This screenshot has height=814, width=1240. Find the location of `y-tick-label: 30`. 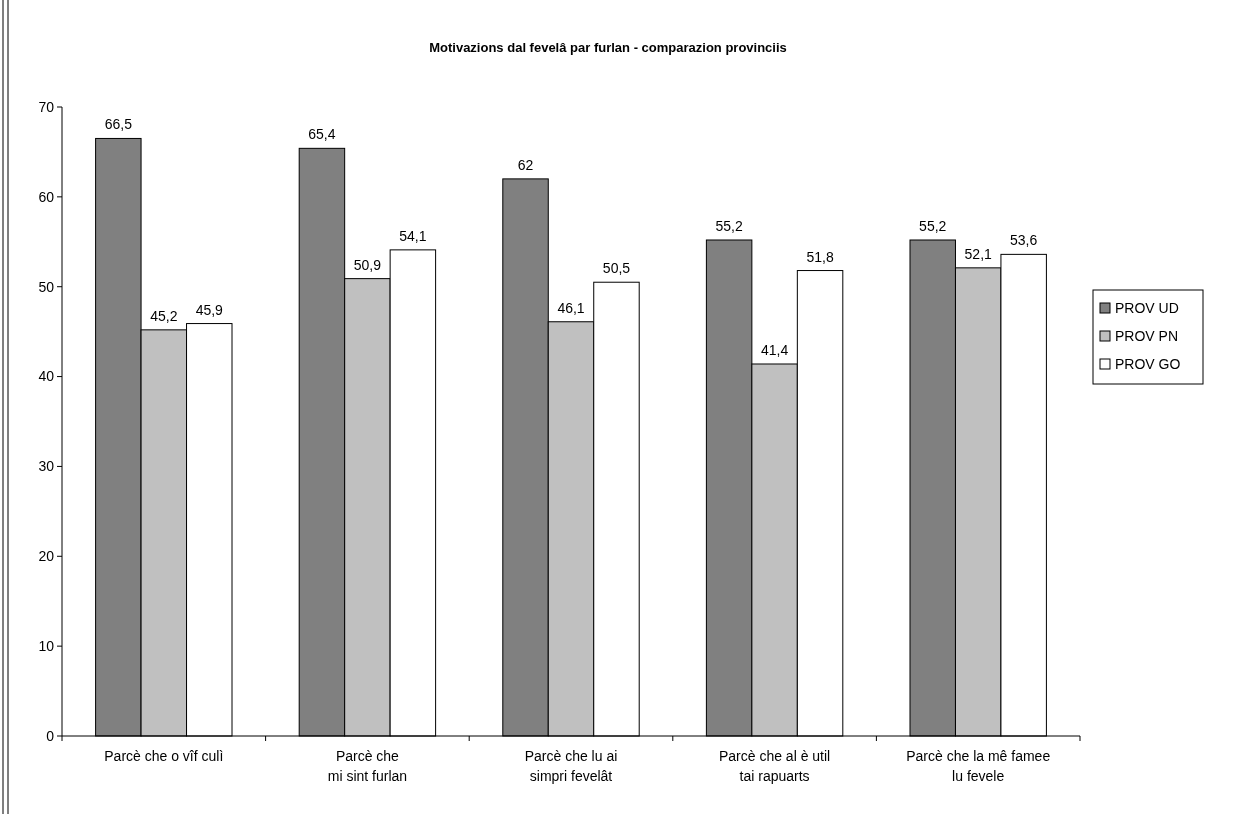

y-tick-label: 30 is located at coordinates (46, 466).